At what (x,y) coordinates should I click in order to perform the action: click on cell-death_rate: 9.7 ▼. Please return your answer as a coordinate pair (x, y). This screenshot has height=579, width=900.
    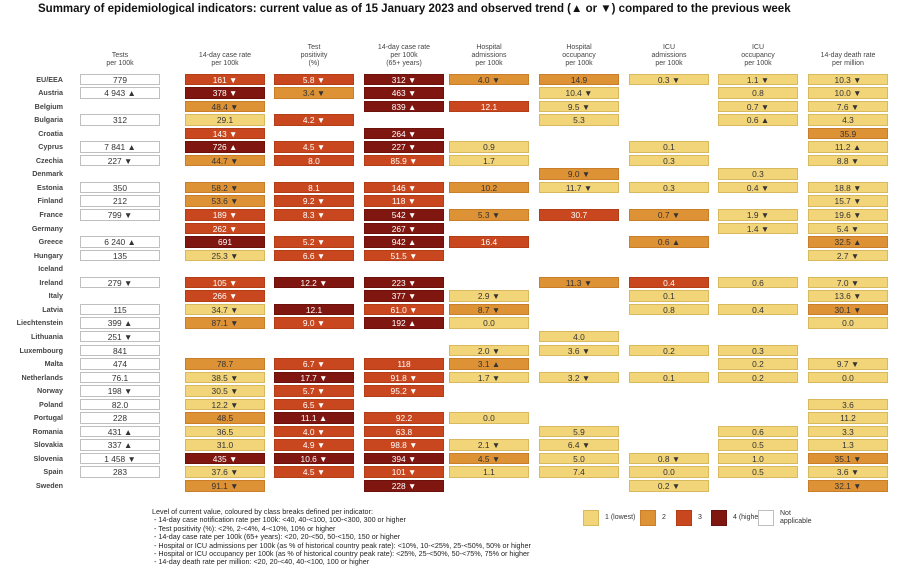
    Looking at the image, I should click on (848, 364).